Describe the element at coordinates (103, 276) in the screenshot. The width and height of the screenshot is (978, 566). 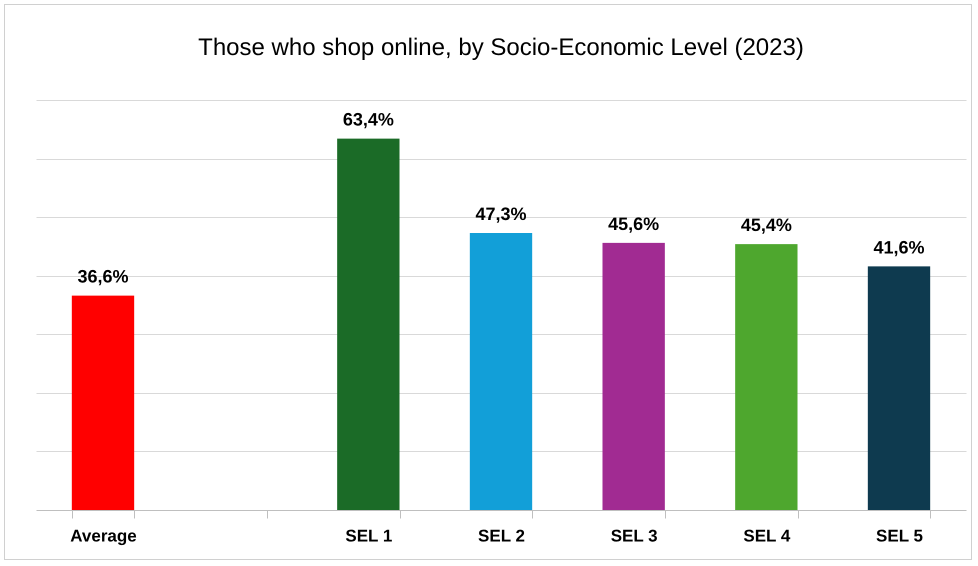
I see `data-label: 36,6%` at that location.